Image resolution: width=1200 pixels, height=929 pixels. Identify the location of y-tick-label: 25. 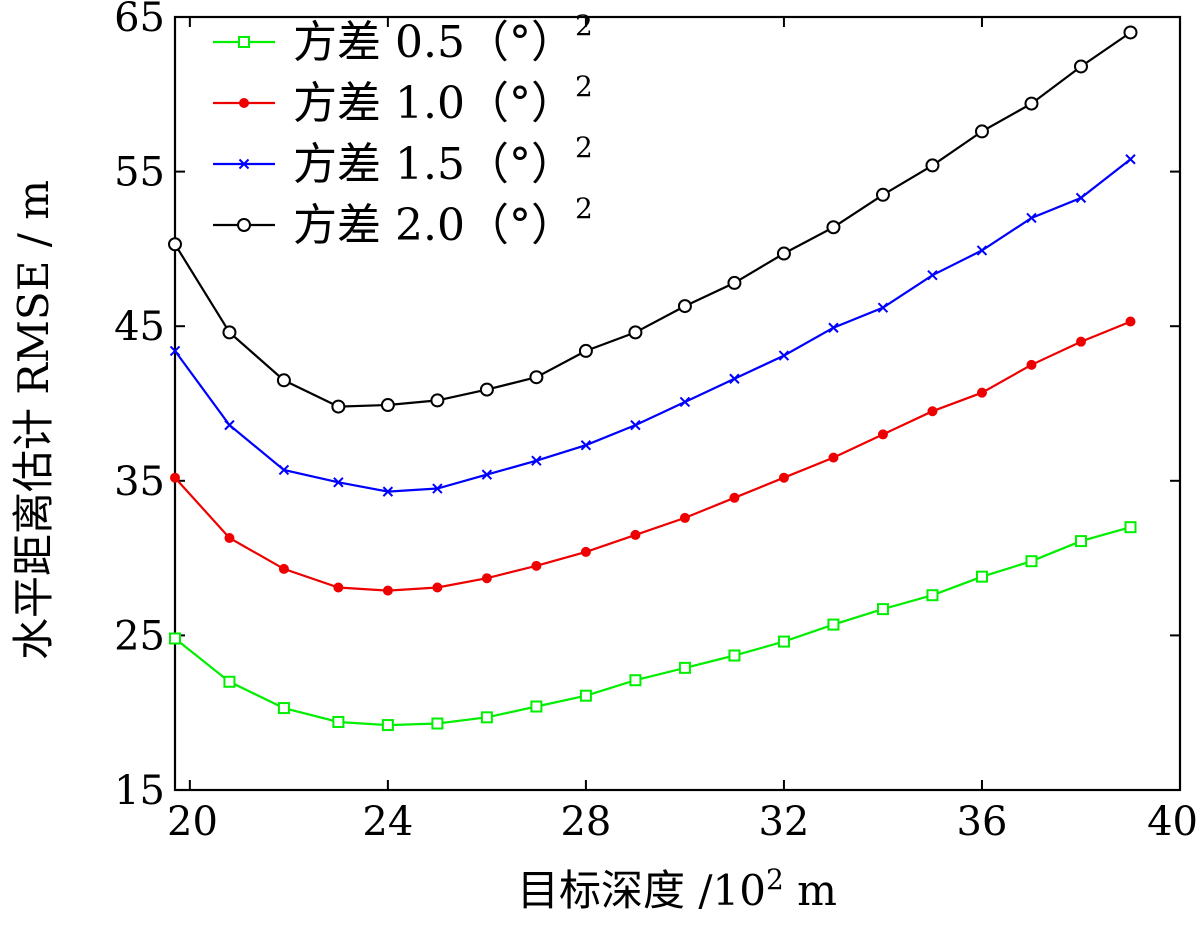
(139, 636).